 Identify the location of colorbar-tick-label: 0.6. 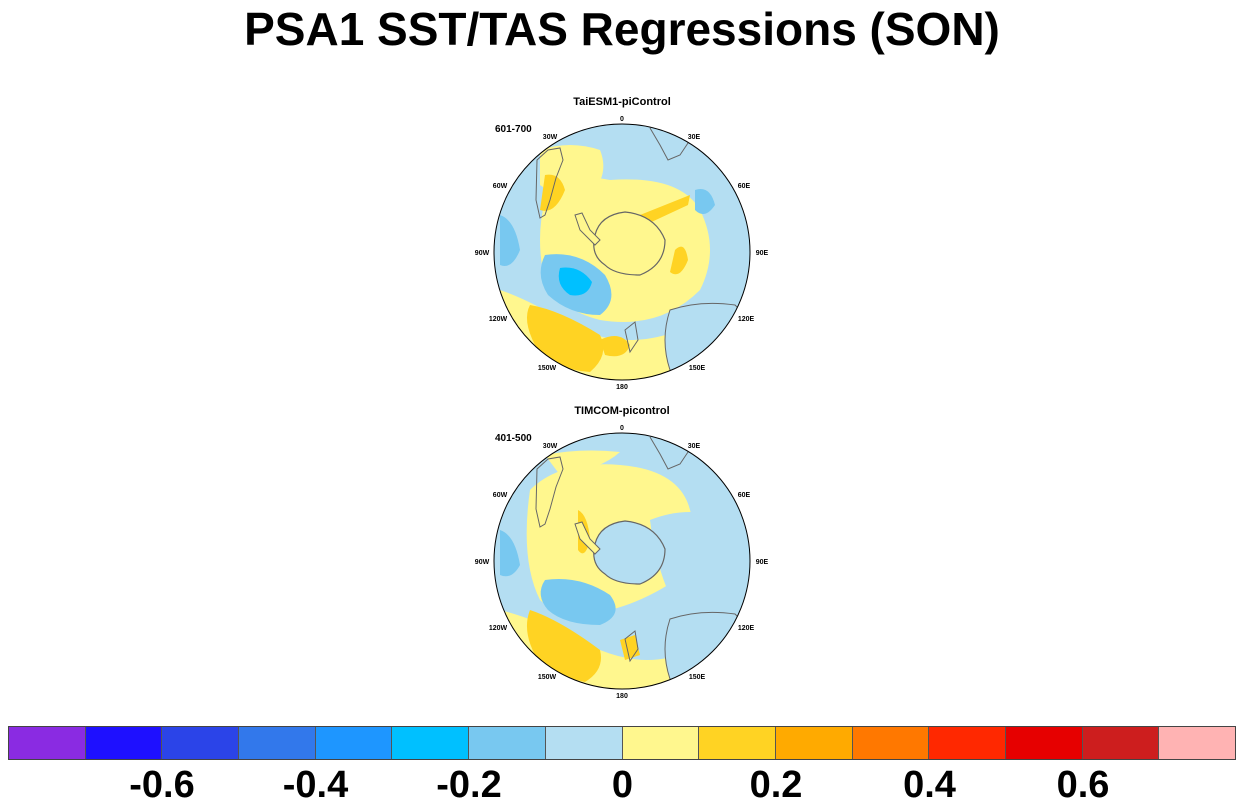
(1083, 785).